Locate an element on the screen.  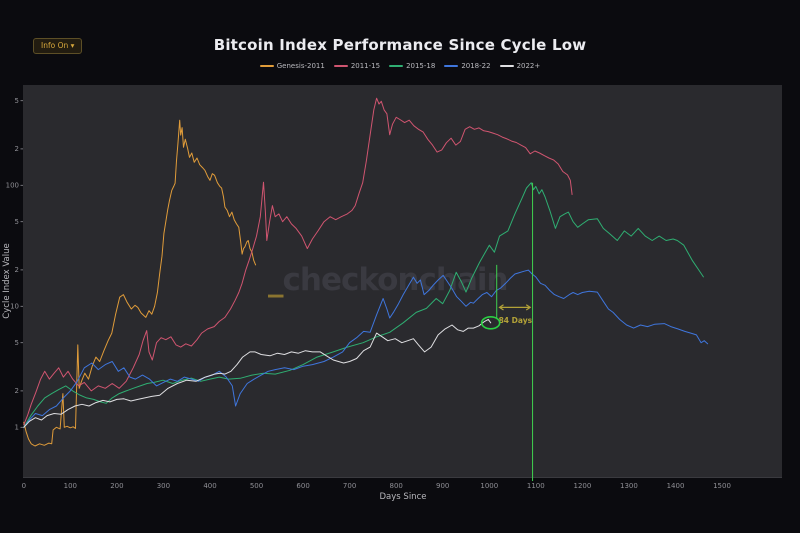
x-tick-label: 400 is located at coordinates (209, 486).